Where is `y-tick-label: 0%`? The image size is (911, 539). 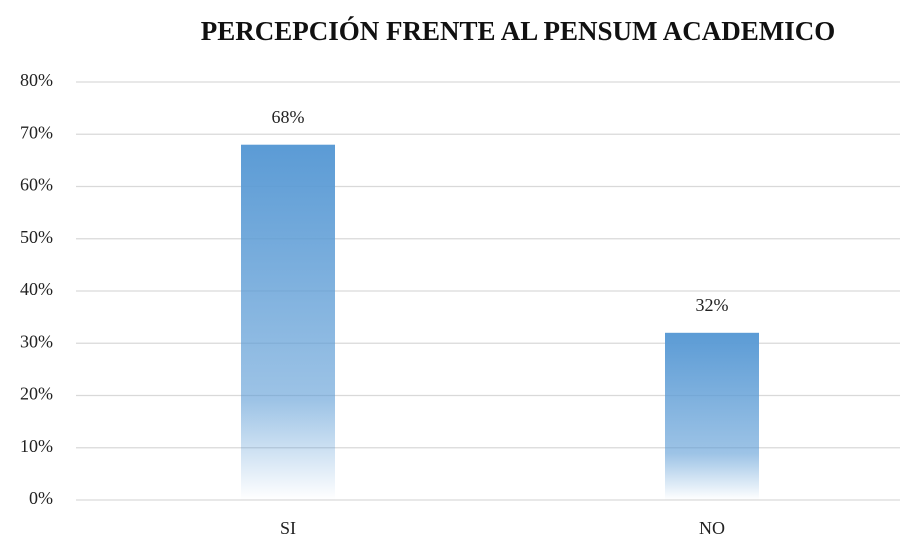 y-tick-label: 0% is located at coordinates (41, 498).